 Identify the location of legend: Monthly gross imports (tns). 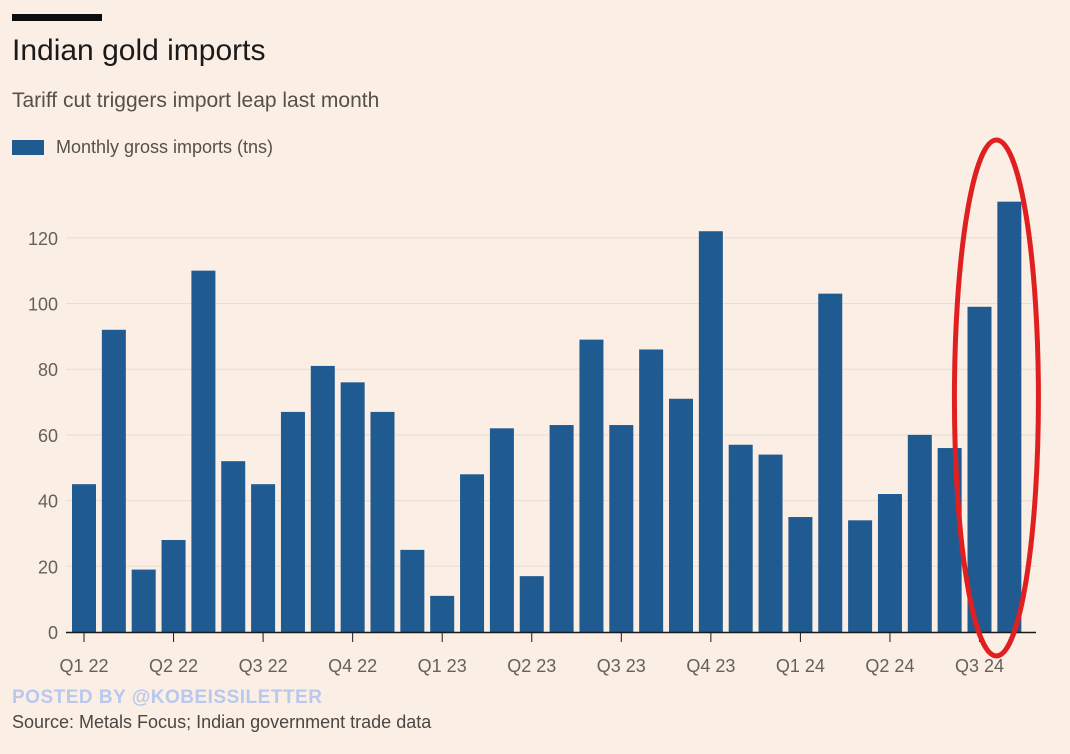
(142, 147).